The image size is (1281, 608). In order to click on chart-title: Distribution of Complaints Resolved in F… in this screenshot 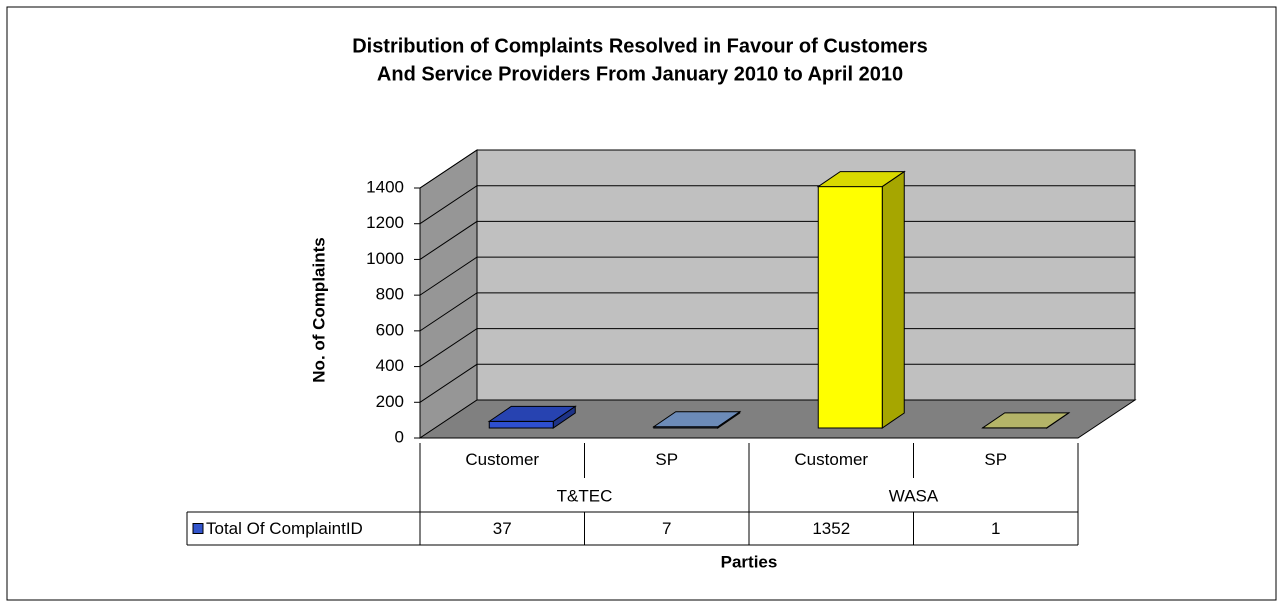, I will do `click(640, 46)`.